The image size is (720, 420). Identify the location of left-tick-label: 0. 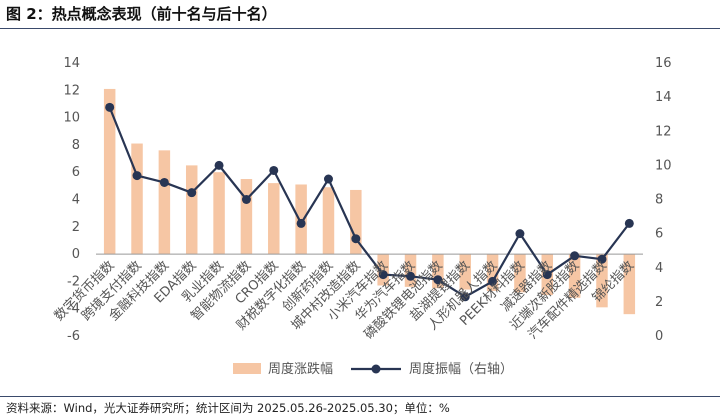
(76, 254).